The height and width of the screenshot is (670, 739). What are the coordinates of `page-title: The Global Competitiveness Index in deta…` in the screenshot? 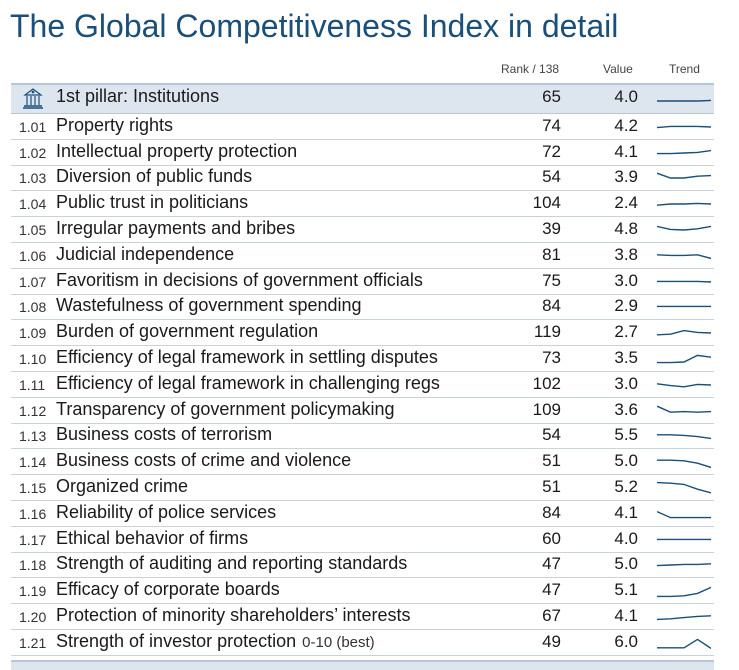 It's located at (314, 26).